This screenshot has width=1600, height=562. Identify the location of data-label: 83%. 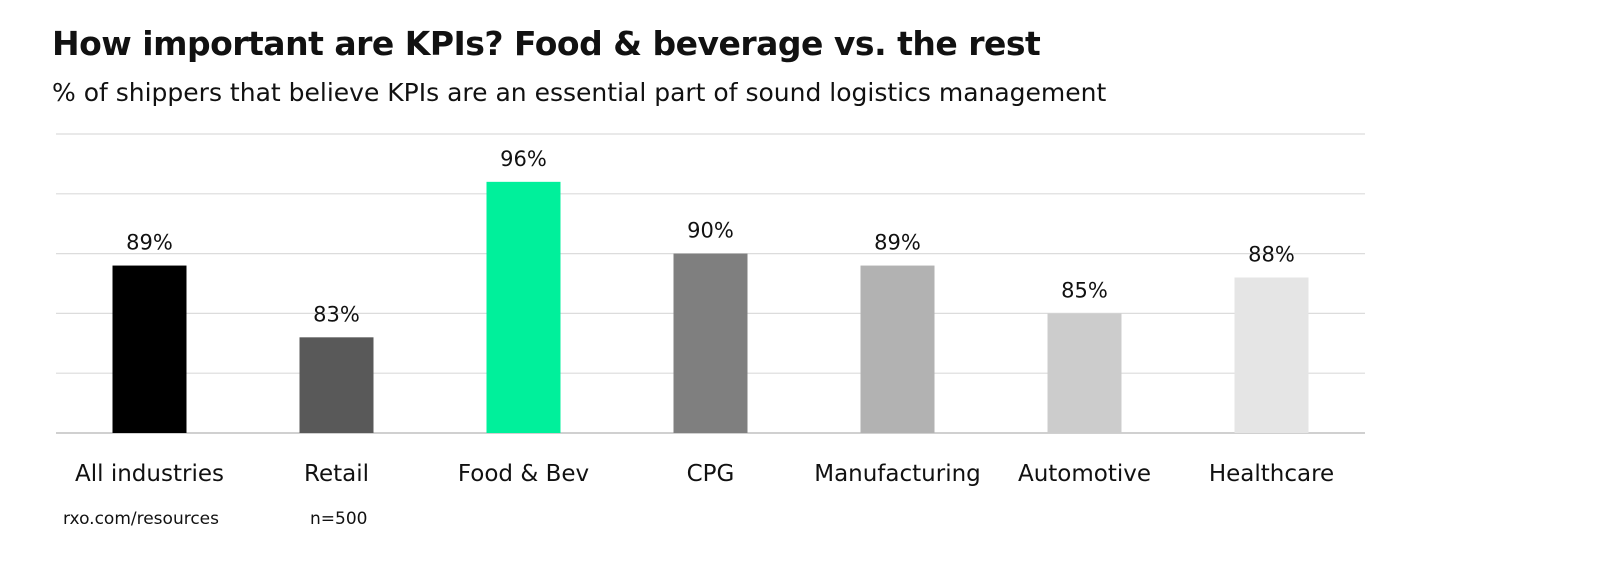
(336, 314).